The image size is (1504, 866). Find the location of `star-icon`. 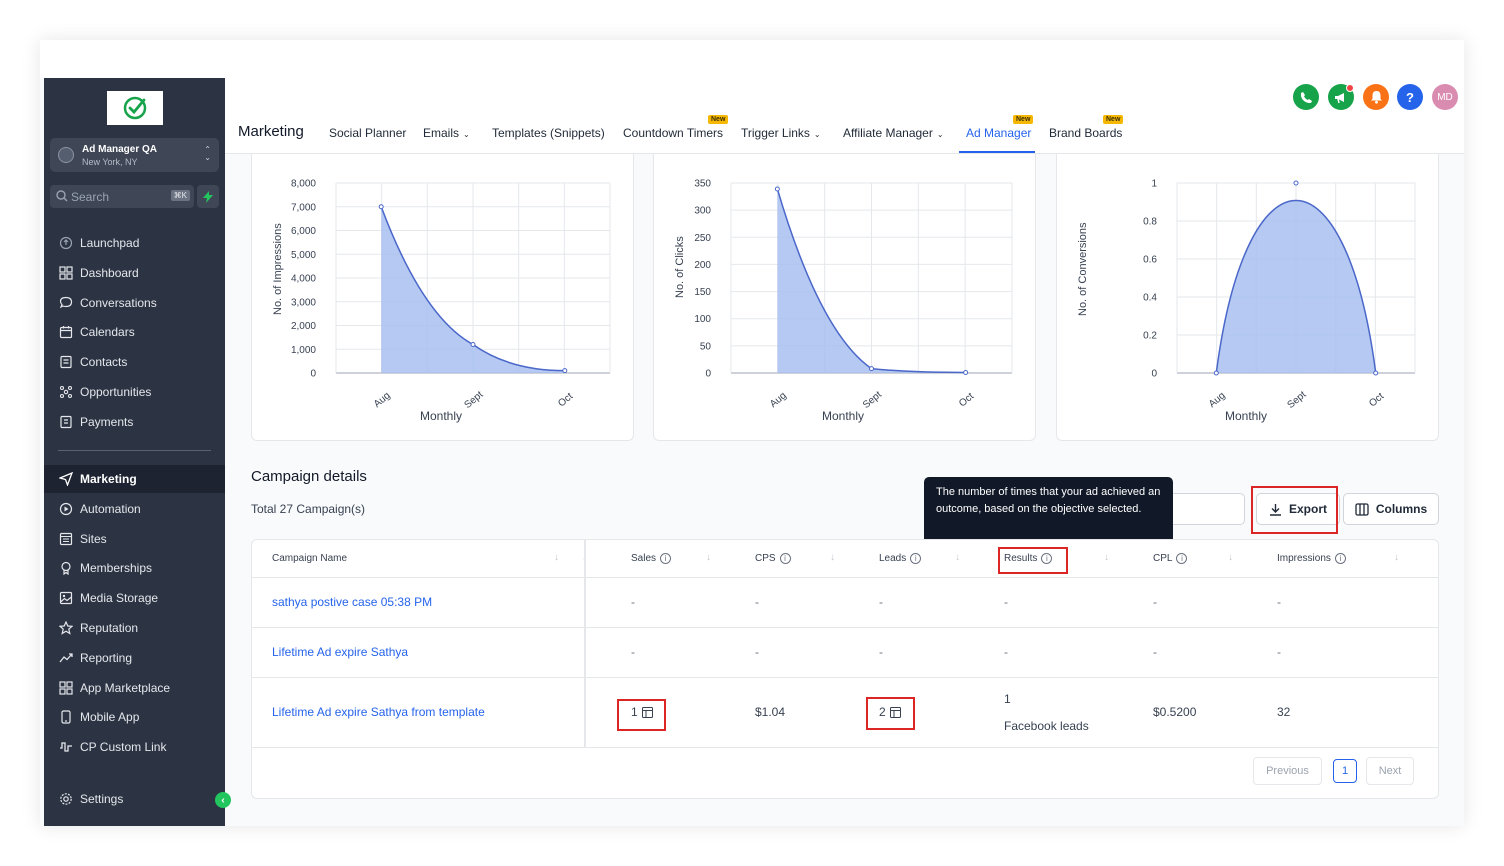

star-icon is located at coordinates (66, 628).